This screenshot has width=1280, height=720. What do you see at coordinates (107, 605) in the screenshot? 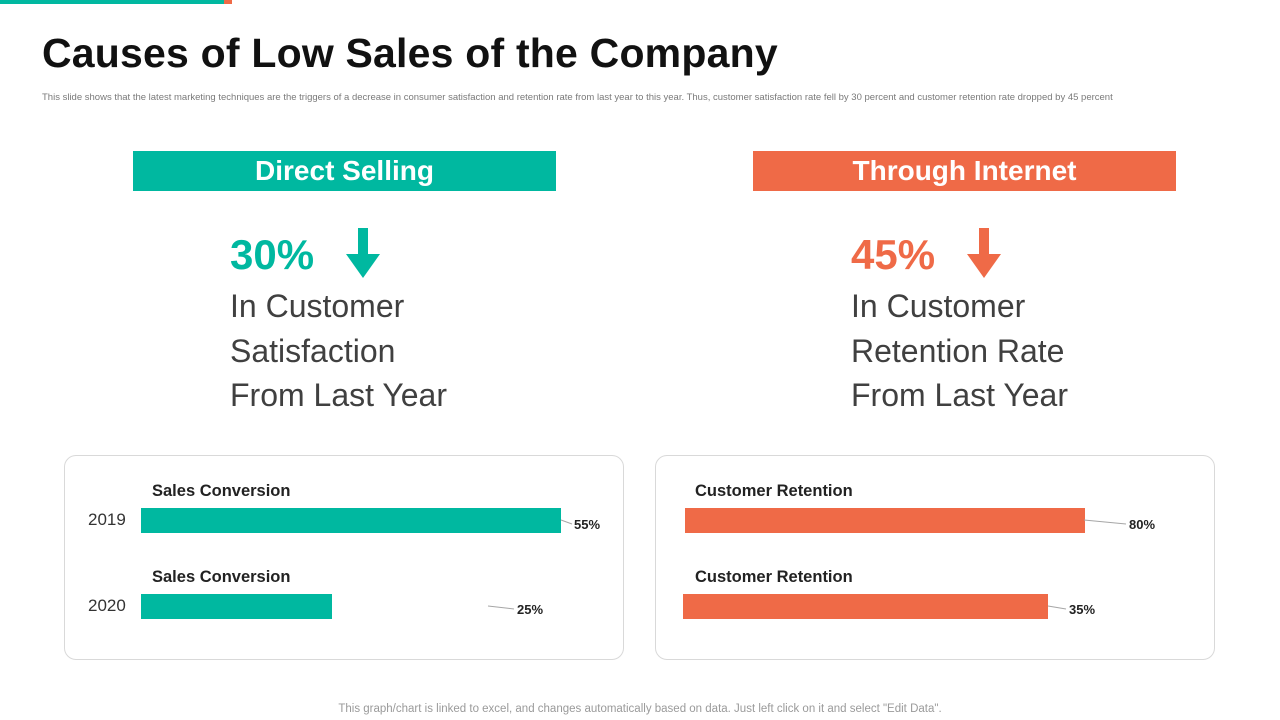
I see `year-label-2020: 2020` at bounding box center [107, 605].